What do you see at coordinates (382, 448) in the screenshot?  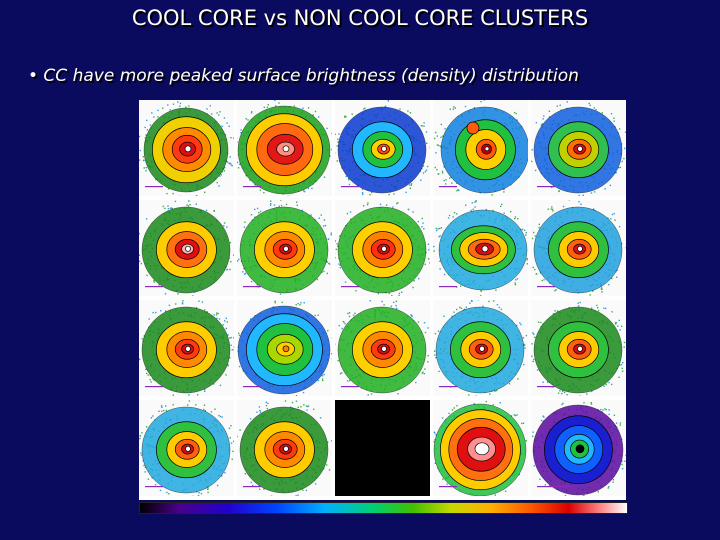 I see `empty-tile` at bounding box center [382, 448].